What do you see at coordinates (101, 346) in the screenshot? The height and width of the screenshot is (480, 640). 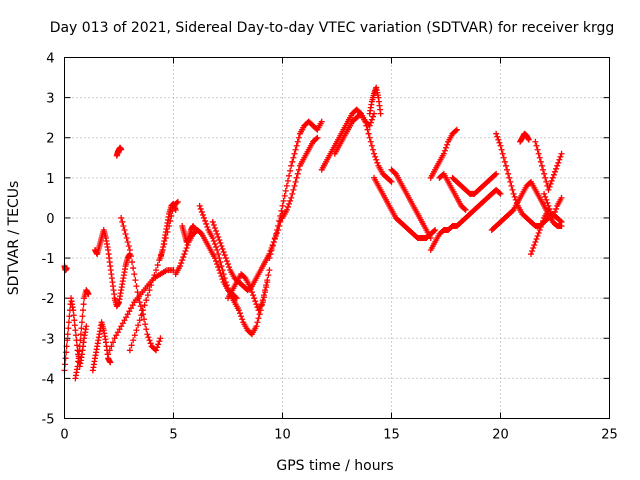 I see `series-trace-d` at bounding box center [101, 346].